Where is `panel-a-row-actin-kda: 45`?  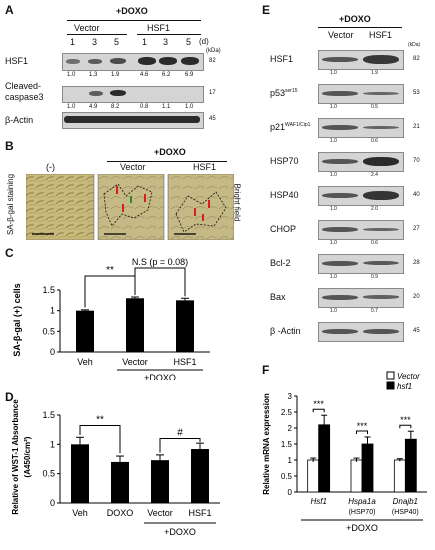 panel-a-row-actin-kda: 45 is located at coordinates (212, 119).